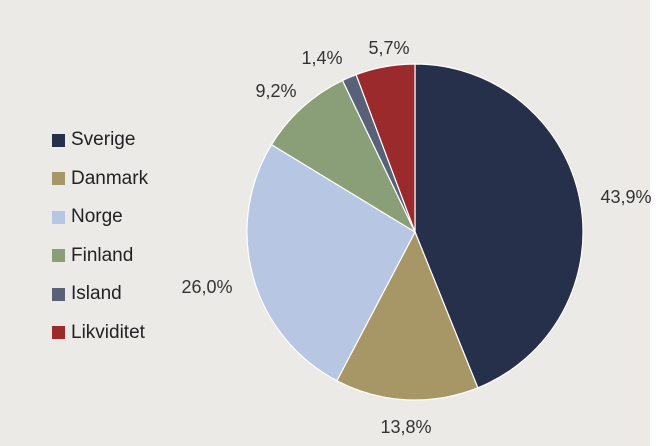 The image size is (668, 446). I want to click on legend-item-sverige: Sverige, so click(100, 140).